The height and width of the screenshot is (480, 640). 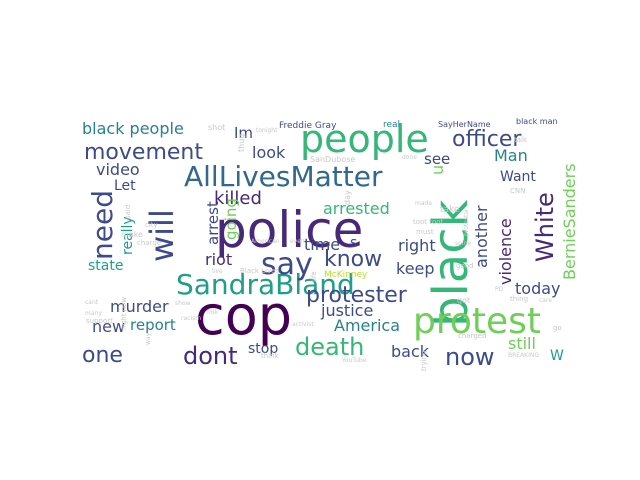 What do you see at coordinates (409, 157) in the screenshot?
I see `word-done: done` at bounding box center [409, 157].